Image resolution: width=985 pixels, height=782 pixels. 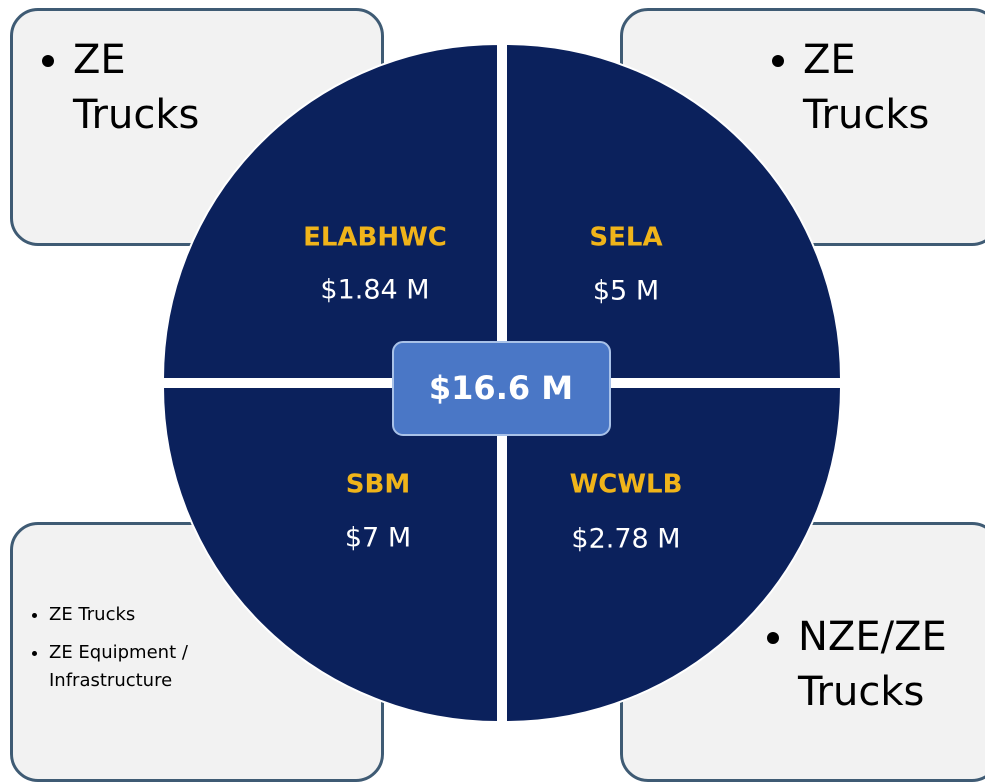 What do you see at coordinates (891, 665) in the screenshot?
I see `item: NZE/ZE Trucks` at bounding box center [891, 665].